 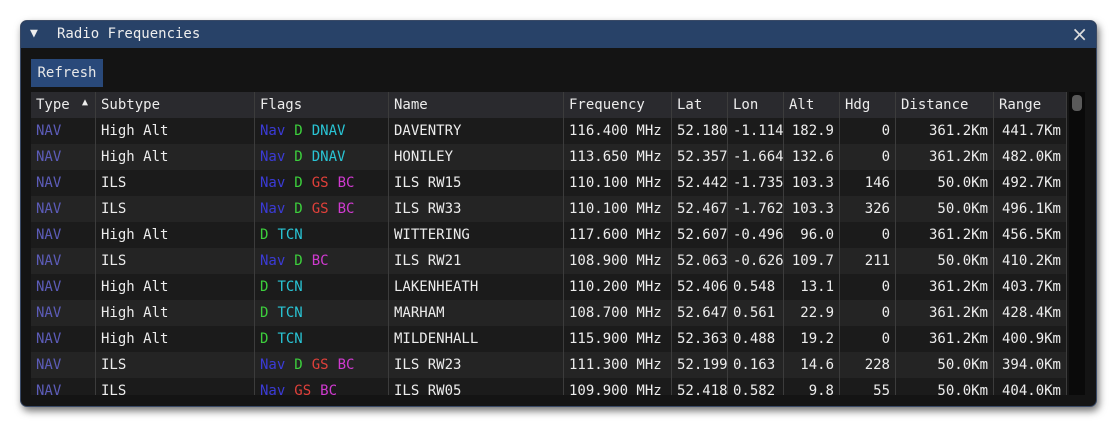 I want to click on column-header: Distance, so click(x=945, y=105).